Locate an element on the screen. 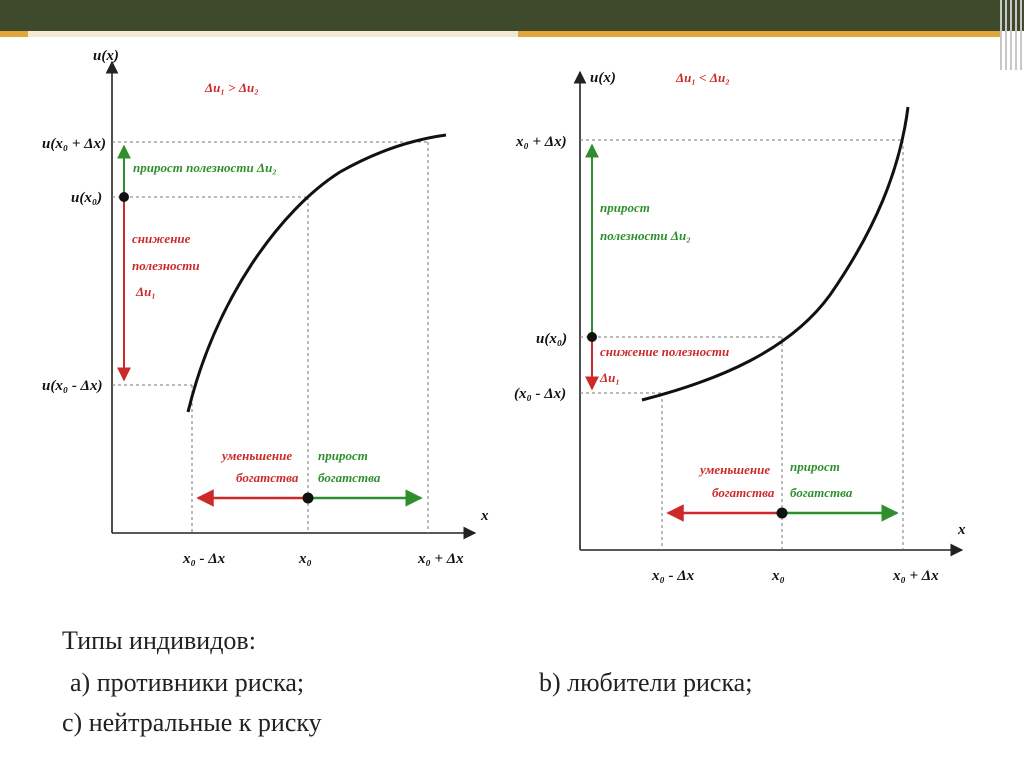  condition-label: Δu₁ > Δu₂ is located at coordinates (231, 87).